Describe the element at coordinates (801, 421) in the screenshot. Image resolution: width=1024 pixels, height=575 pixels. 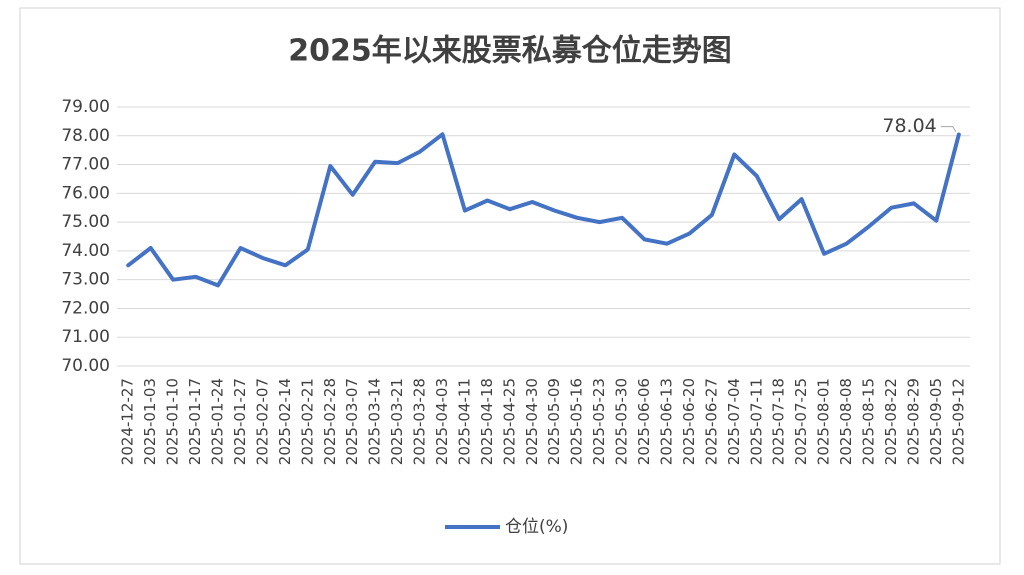
I see `x-tick-label: 2025-07-25` at that location.